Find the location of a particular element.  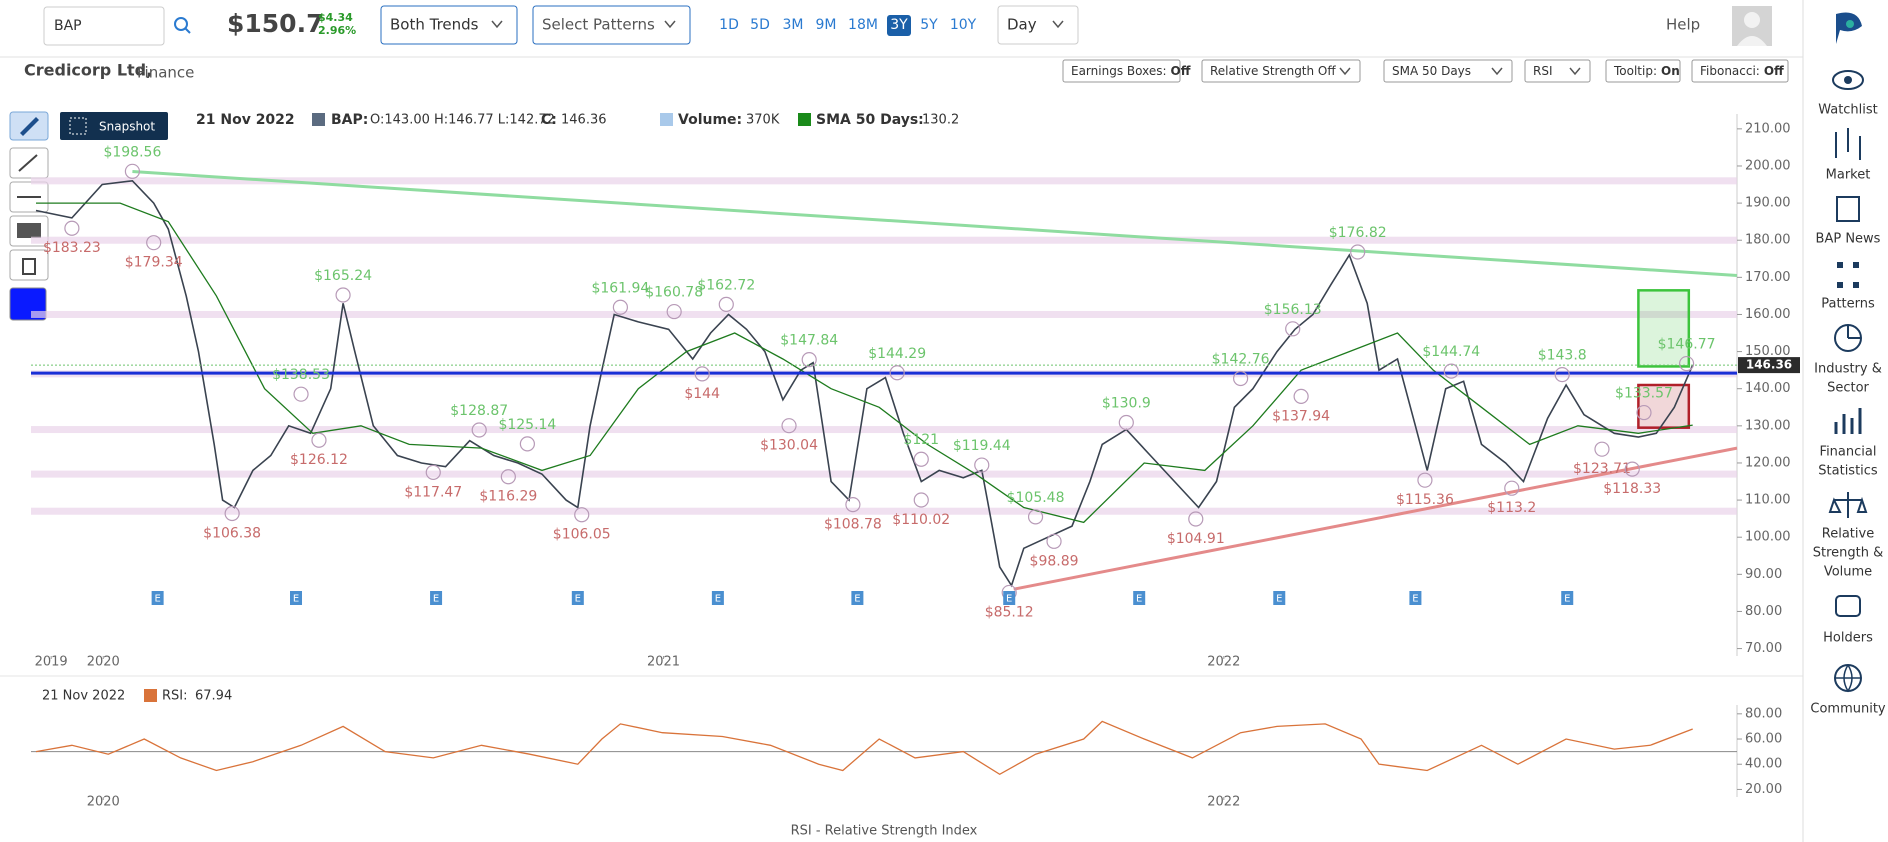

range-button: 3M is located at coordinates (793, 25).